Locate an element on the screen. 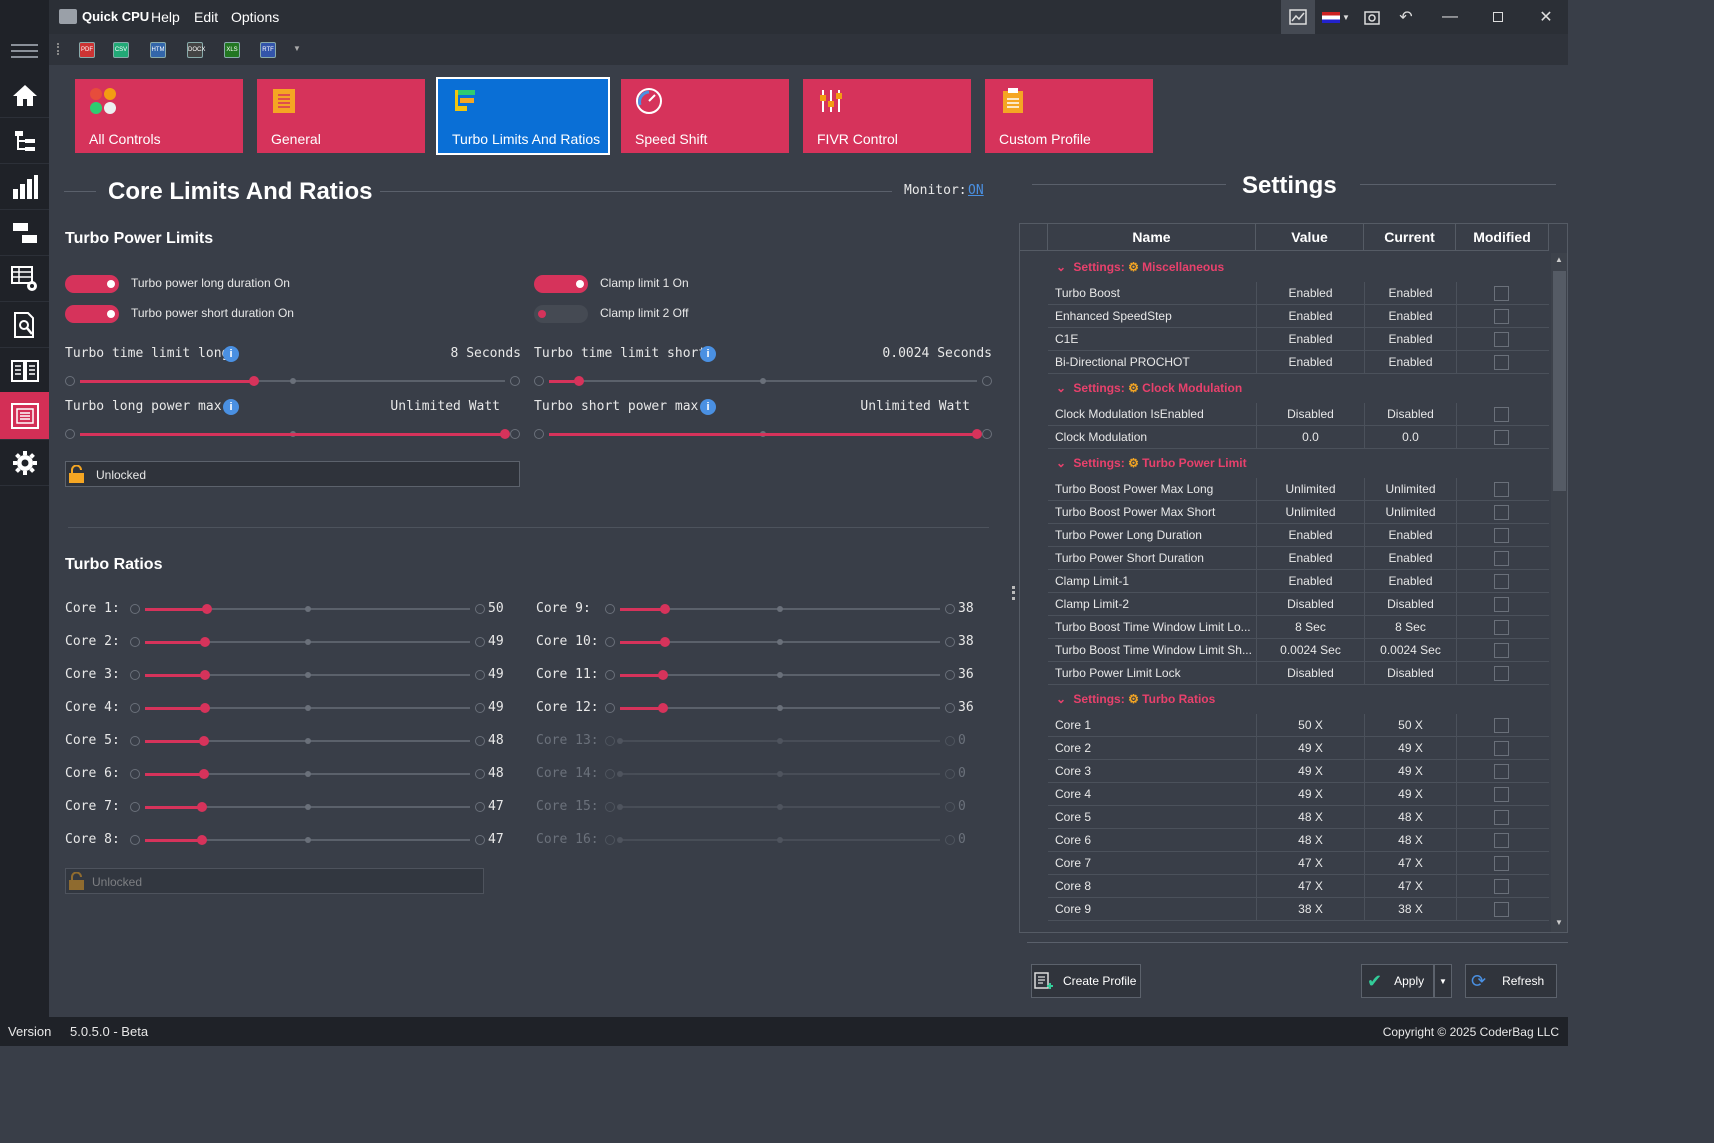  slider-turbo-long-power is located at coordinates (292, 434).